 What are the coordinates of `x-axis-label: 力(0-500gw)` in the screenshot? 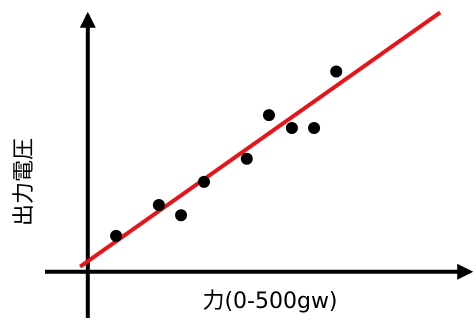 It's located at (269, 301).